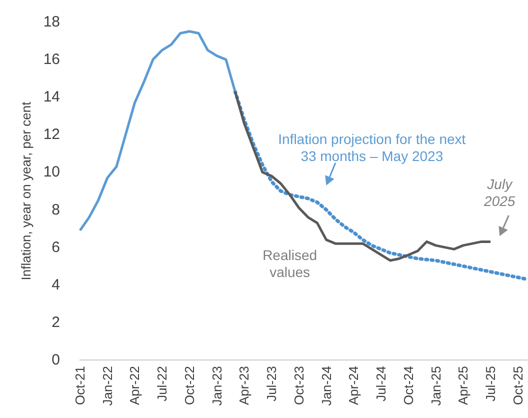  What do you see at coordinates (244, 386) in the screenshot?
I see `x-tick-label: Apr-23` at bounding box center [244, 386].